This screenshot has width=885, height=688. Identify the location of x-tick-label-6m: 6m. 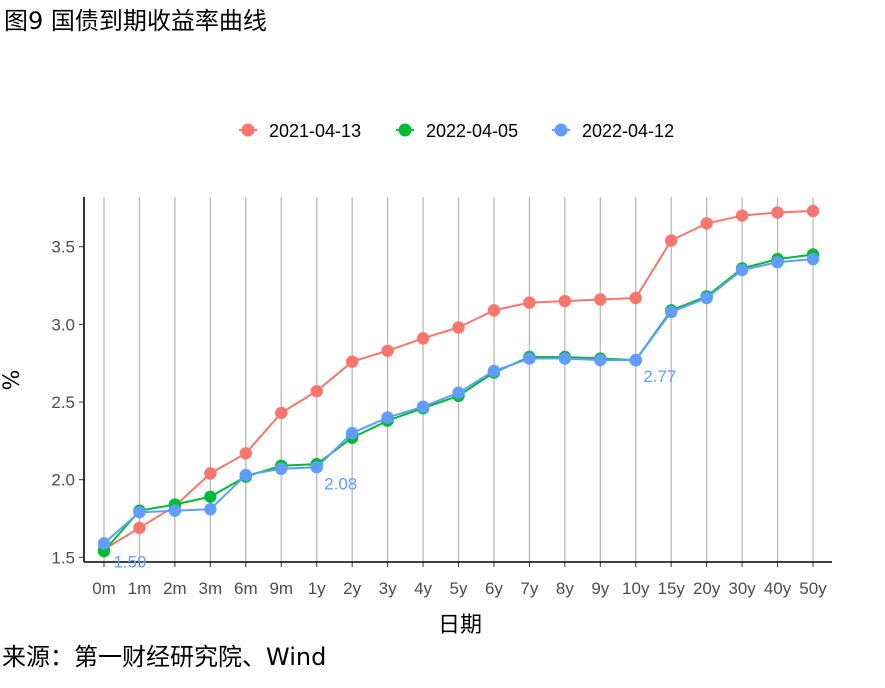
(246, 588).